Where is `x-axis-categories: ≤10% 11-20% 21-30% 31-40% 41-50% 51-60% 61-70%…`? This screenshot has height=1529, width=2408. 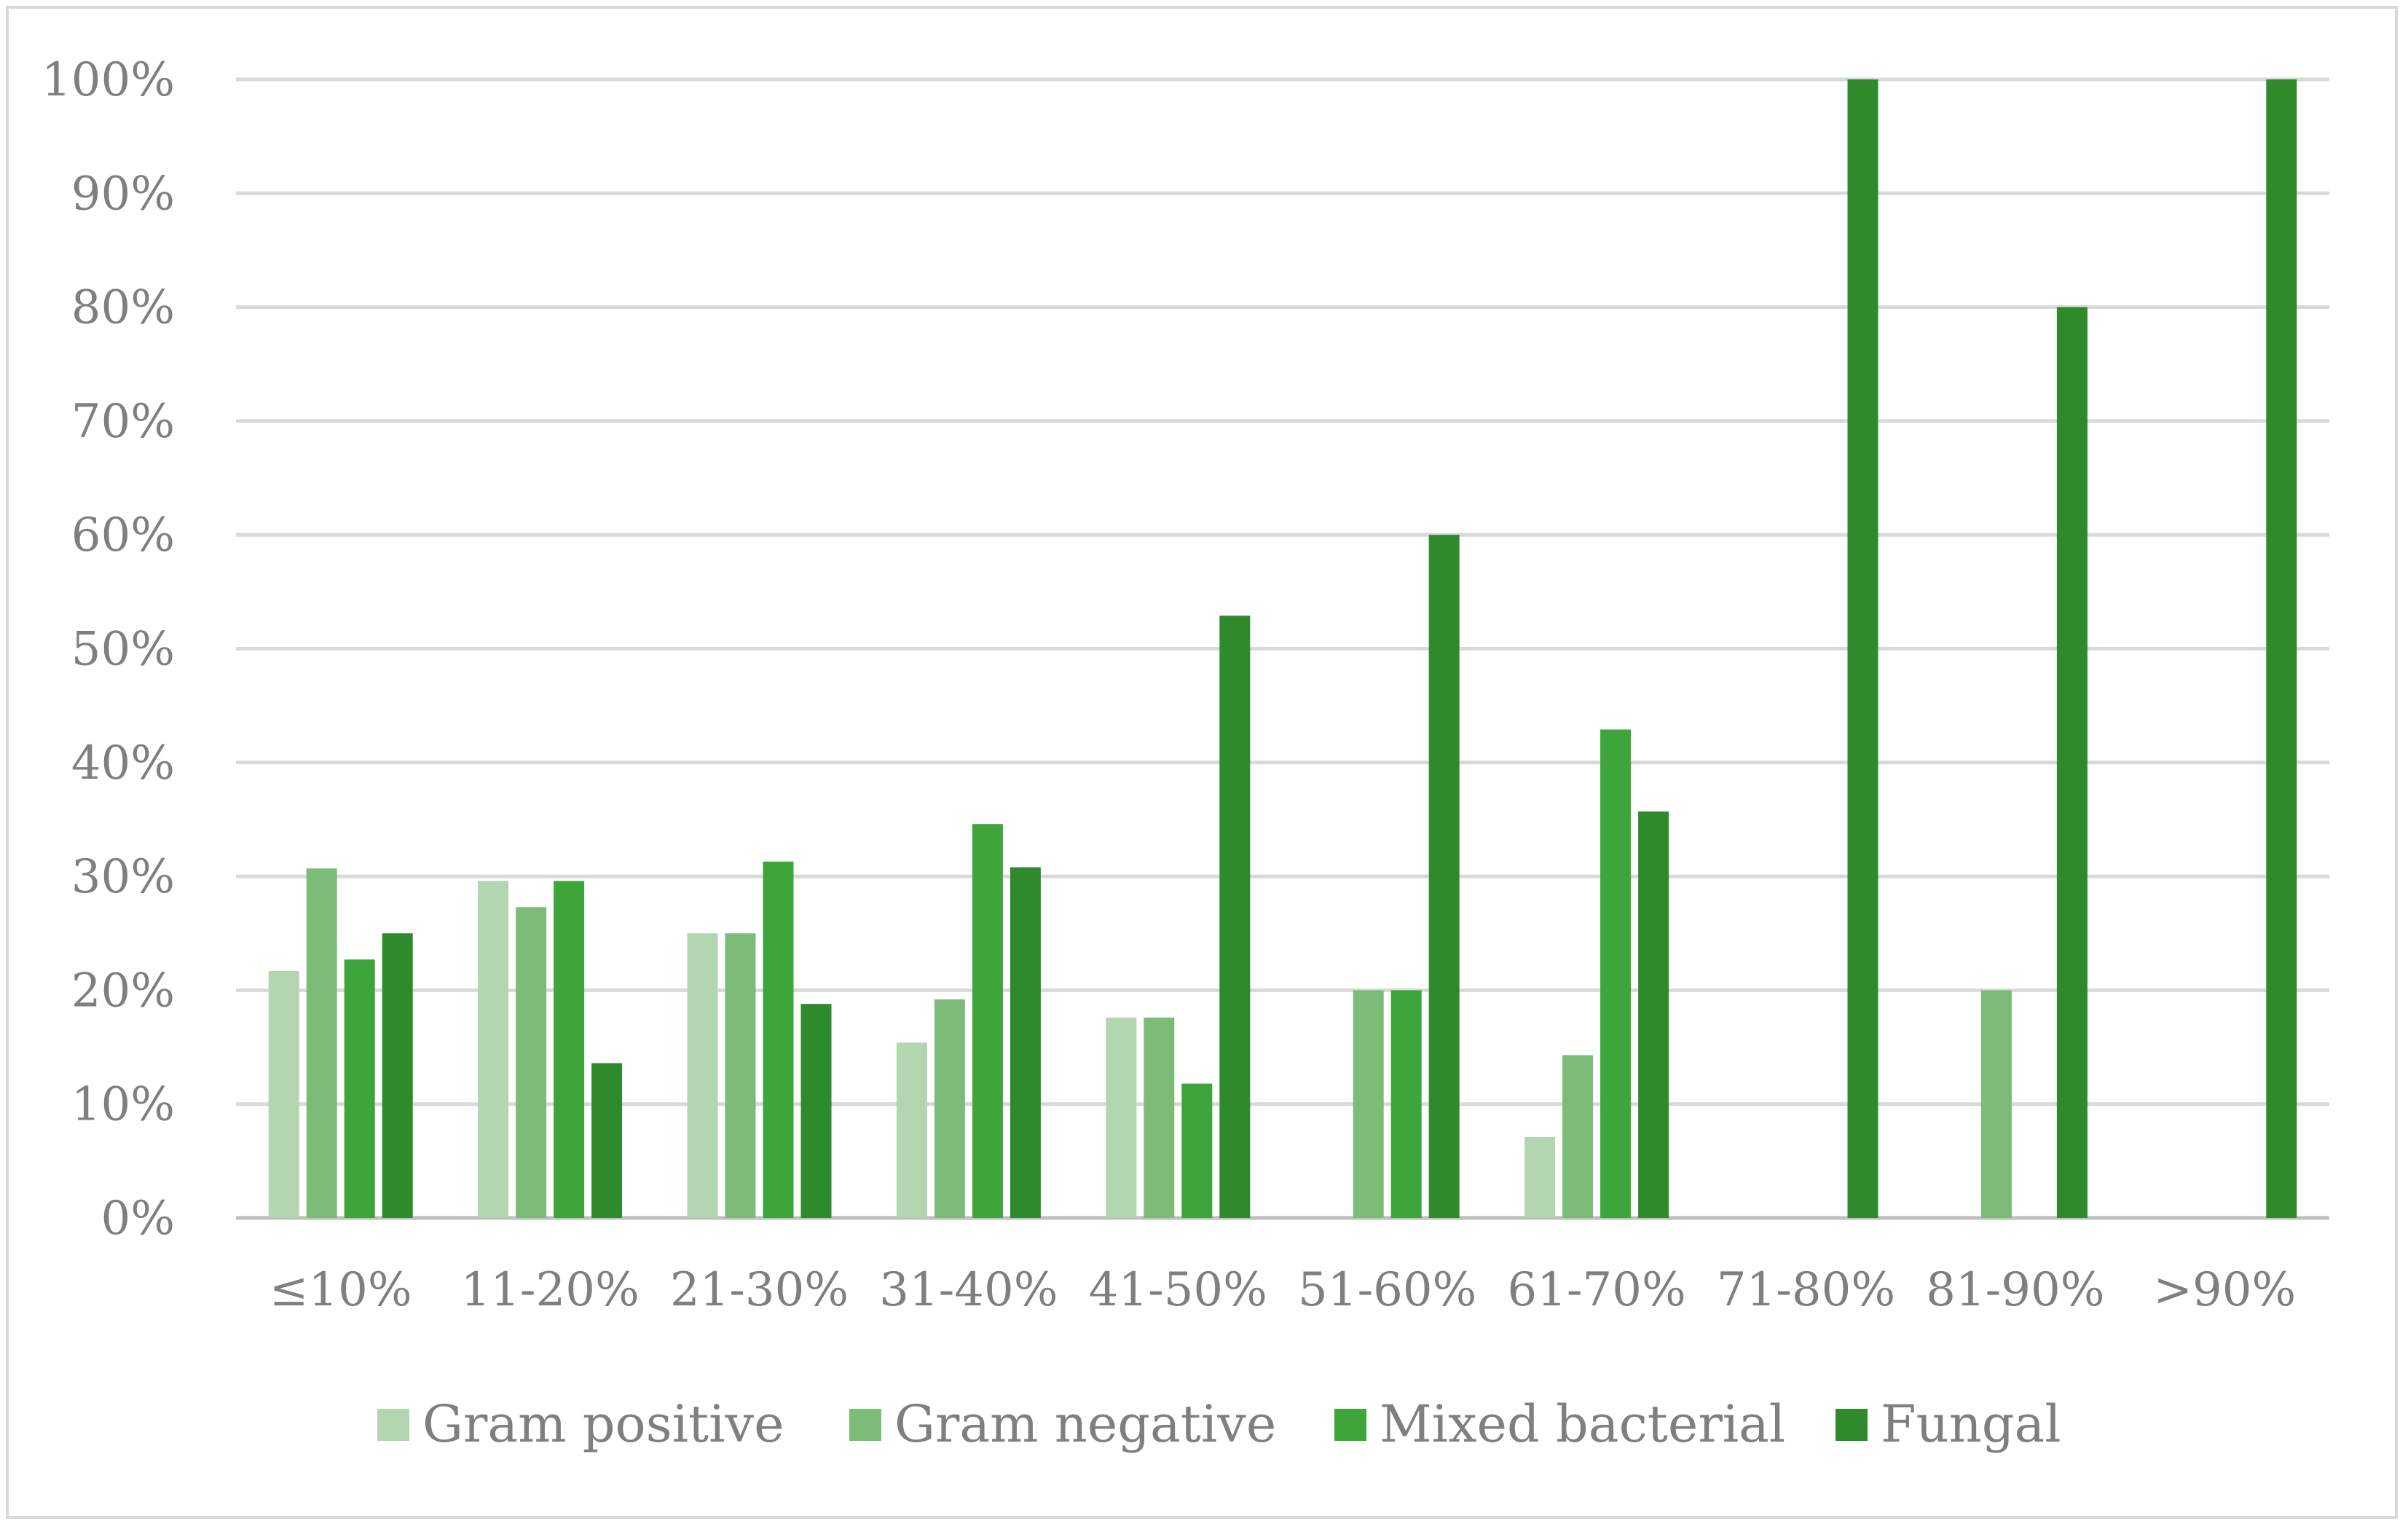
x-axis-categories: ≤10% 11-20% 21-30% 31-40% 41-50% 51-60% 61-70%… is located at coordinates (1282, 1290).